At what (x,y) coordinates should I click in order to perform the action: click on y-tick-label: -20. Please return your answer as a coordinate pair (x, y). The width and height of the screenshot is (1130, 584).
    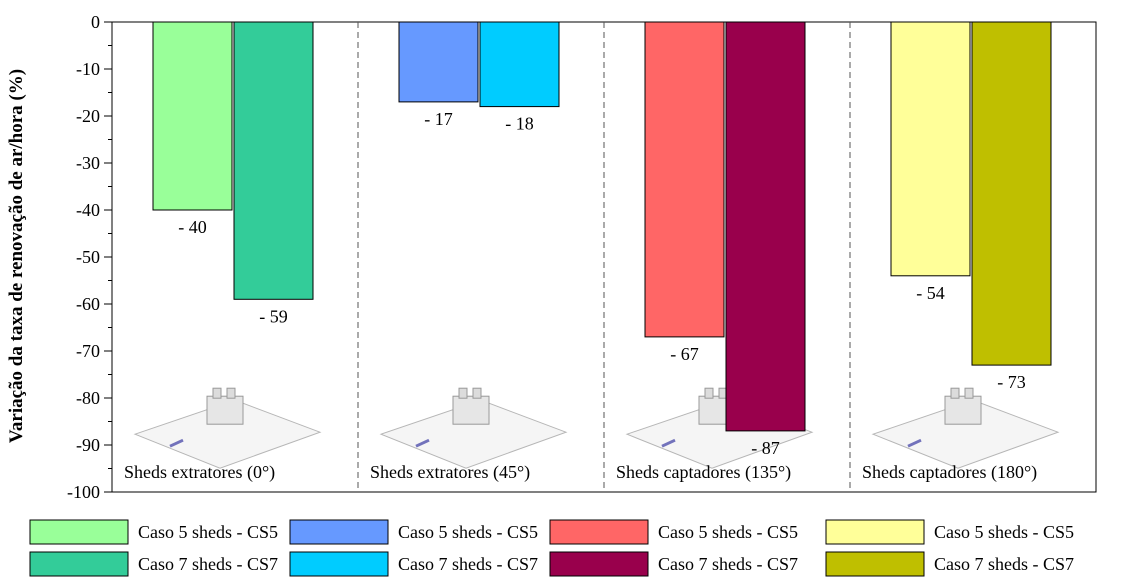
    Looking at the image, I should click on (88, 116).